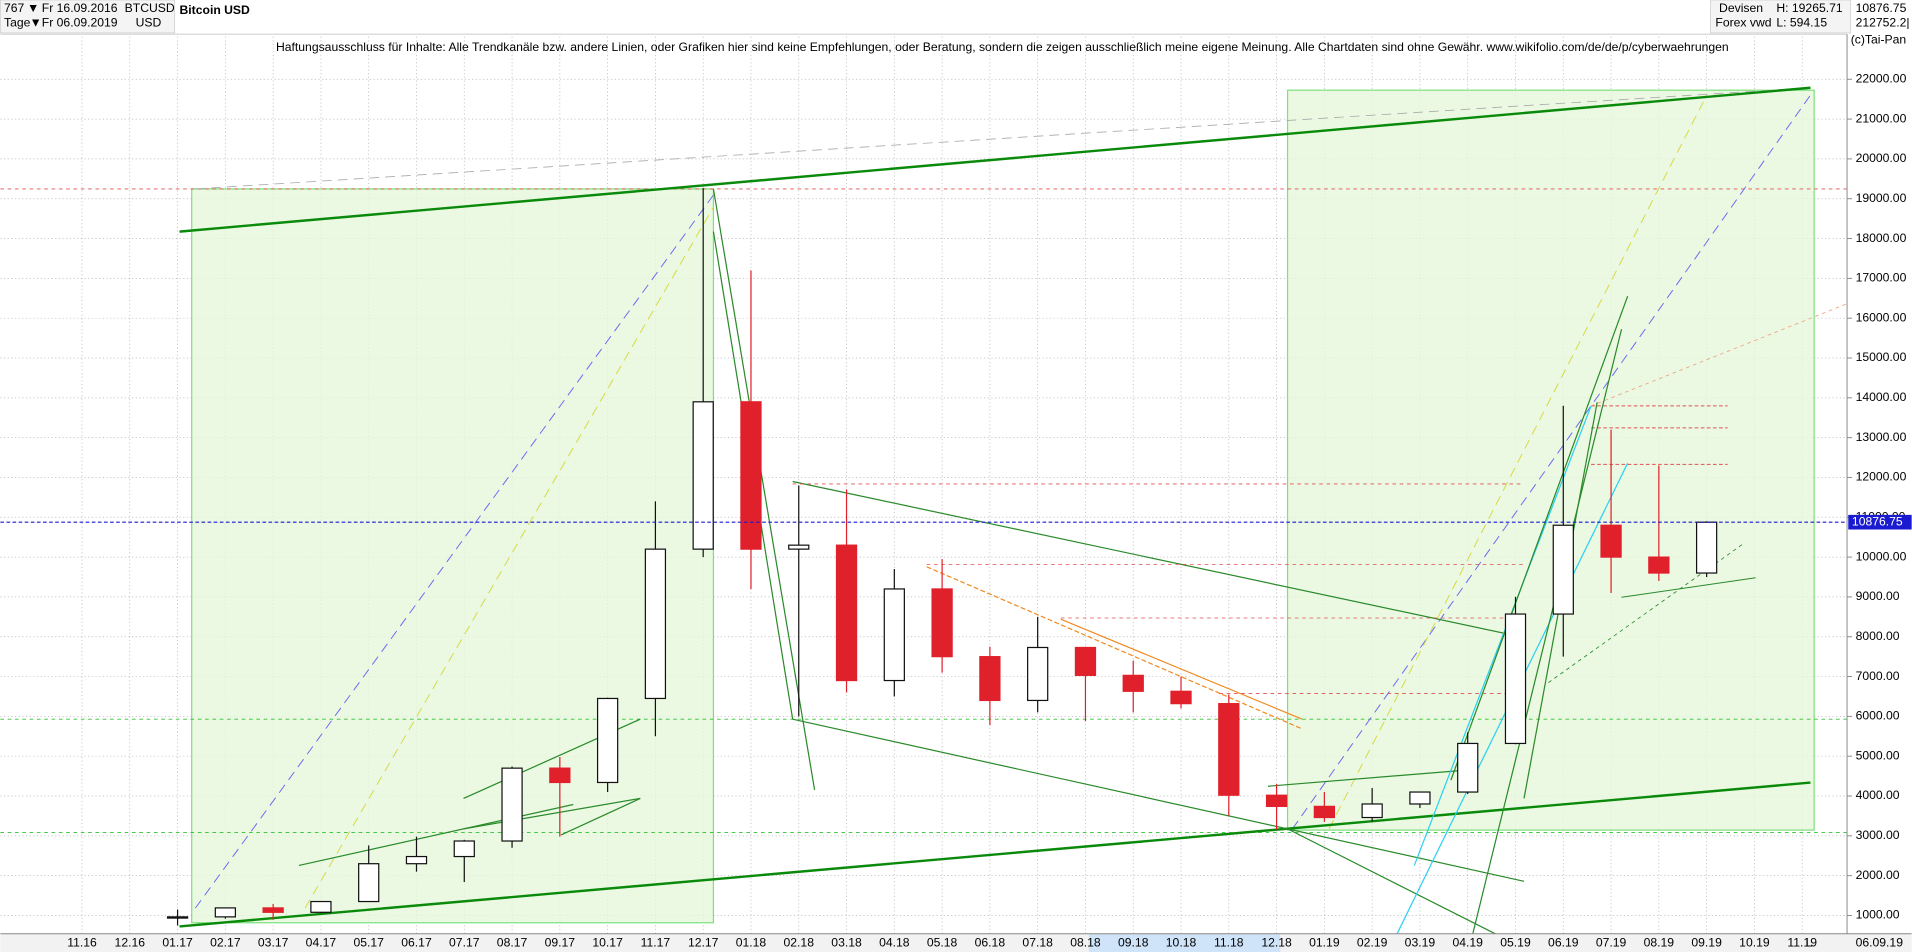 The width and height of the screenshot is (1912, 952). What do you see at coordinates (17, 22) in the screenshot?
I see `period: Tage` at bounding box center [17, 22].